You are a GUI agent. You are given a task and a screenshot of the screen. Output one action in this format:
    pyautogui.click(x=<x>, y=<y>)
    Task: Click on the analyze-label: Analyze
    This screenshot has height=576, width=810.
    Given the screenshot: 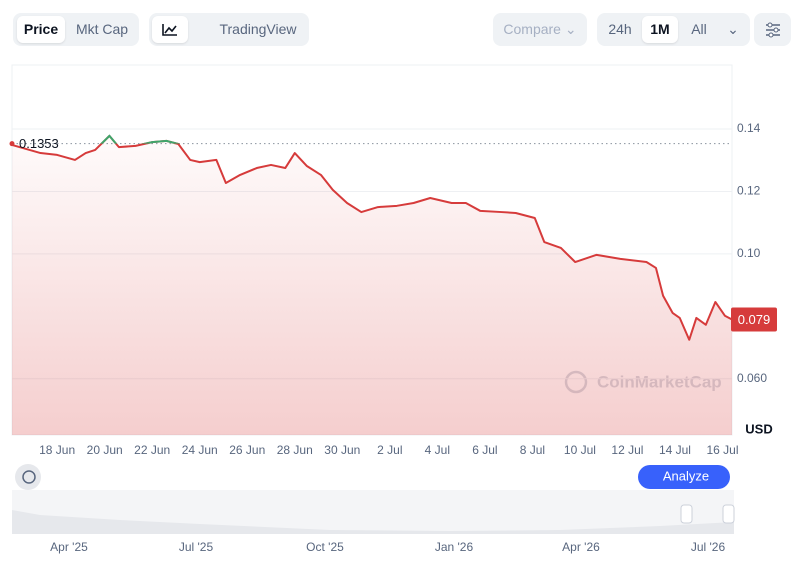 What is the action you would take?
    pyautogui.click(x=686, y=475)
    